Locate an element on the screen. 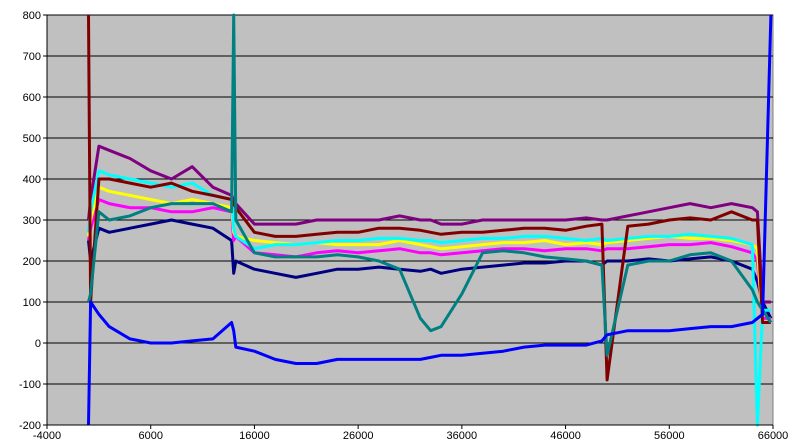  y-tick-label: 500 is located at coordinates (32, 139).